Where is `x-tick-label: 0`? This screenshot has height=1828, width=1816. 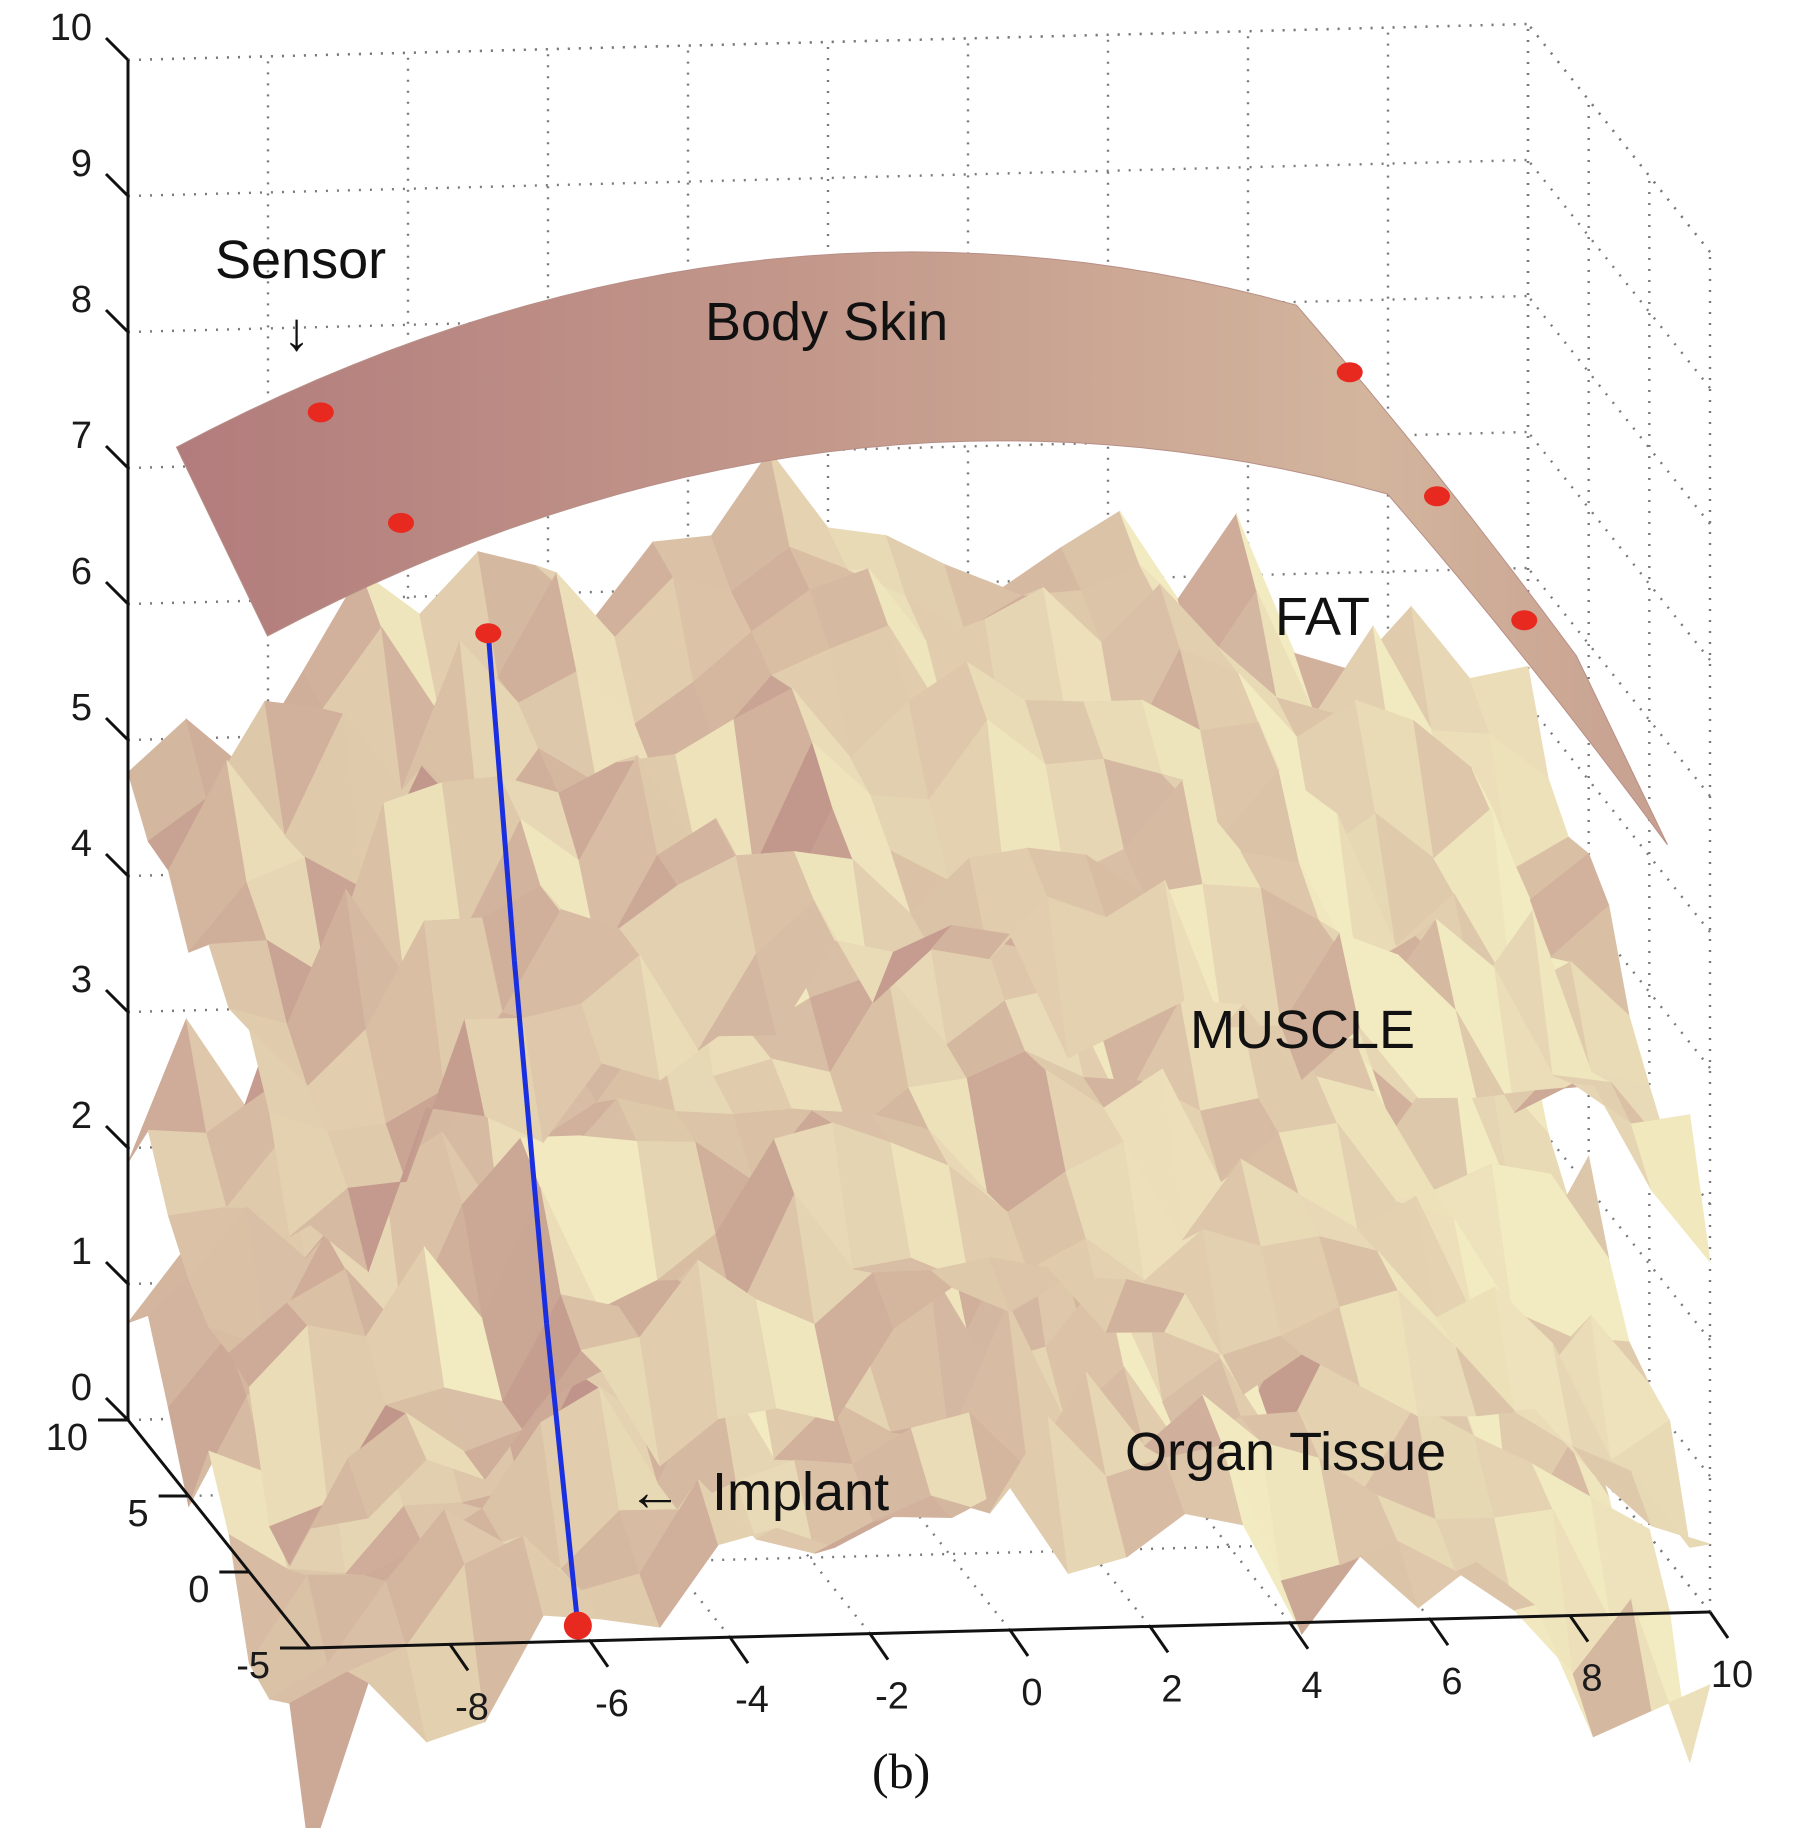 x-tick-label: 0 is located at coordinates (1031, 1693).